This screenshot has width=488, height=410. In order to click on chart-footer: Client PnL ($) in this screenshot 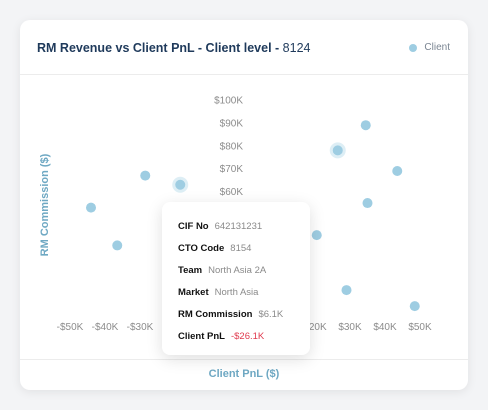, I will do `click(244, 374)`.